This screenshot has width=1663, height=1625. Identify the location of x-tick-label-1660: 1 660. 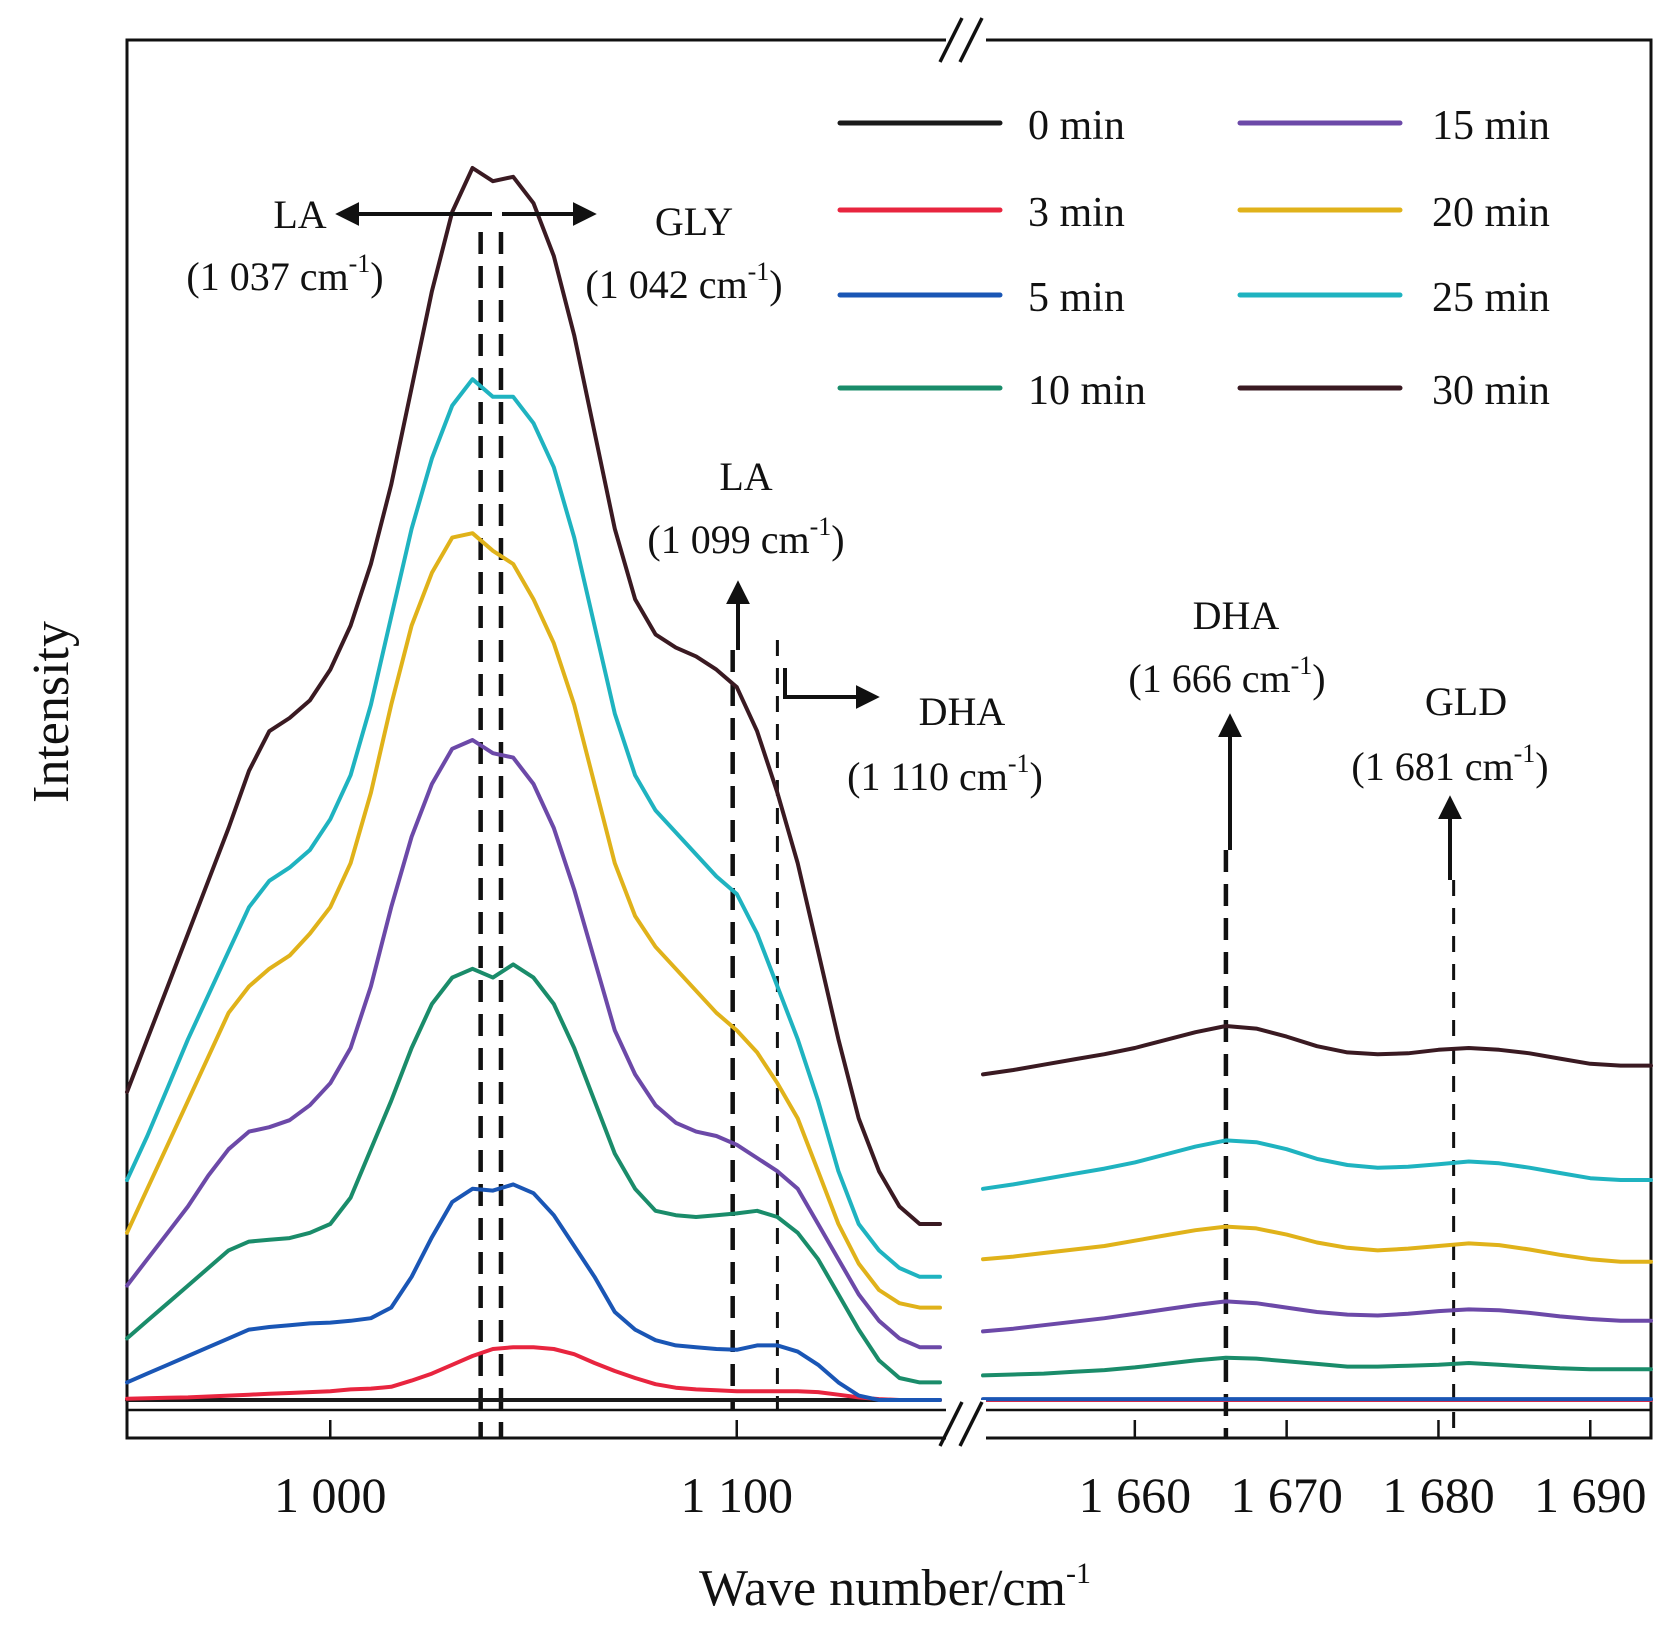
(1135, 1495).